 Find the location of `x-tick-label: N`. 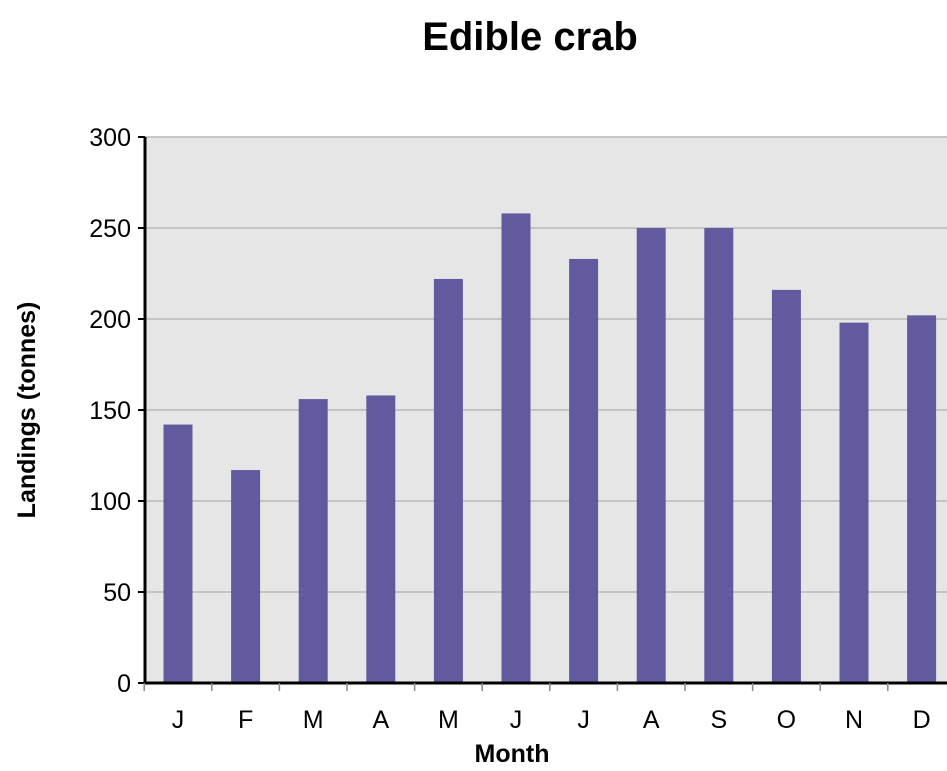

x-tick-label: N is located at coordinates (854, 720).